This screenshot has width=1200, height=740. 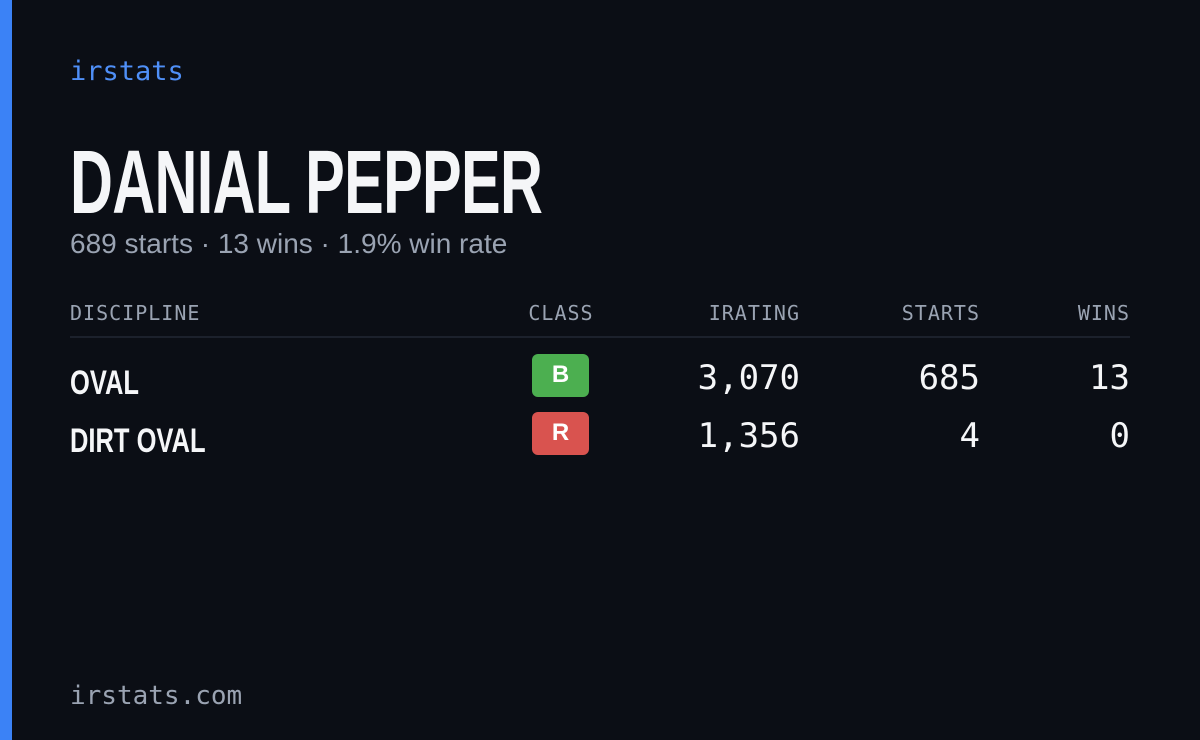 What do you see at coordinates (156, 696) in the screenshot?
I see `footer-url: irstats.com` at bounding box center [156, 696].